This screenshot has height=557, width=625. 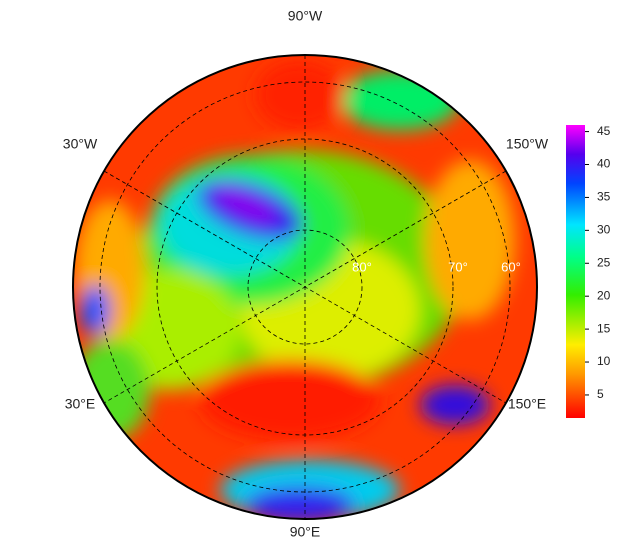 I want to click on colorbar-tick-label: 15, so click(x=604, y=328).